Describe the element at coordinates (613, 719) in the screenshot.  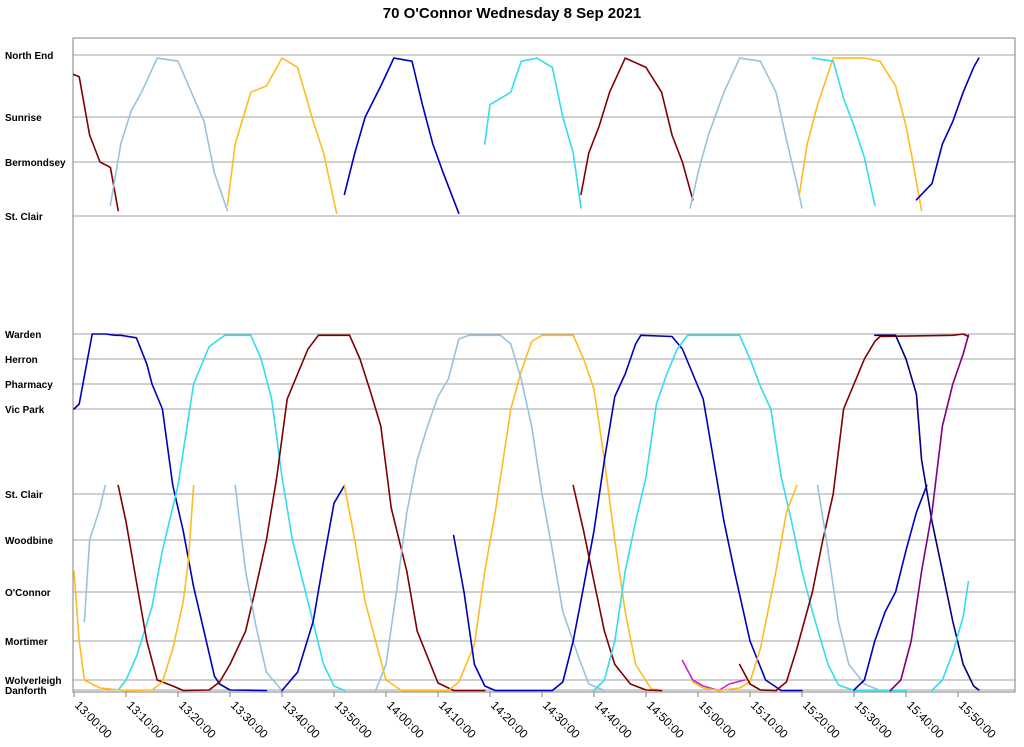
I see `x-tick-label: 14:40:00` at that location.